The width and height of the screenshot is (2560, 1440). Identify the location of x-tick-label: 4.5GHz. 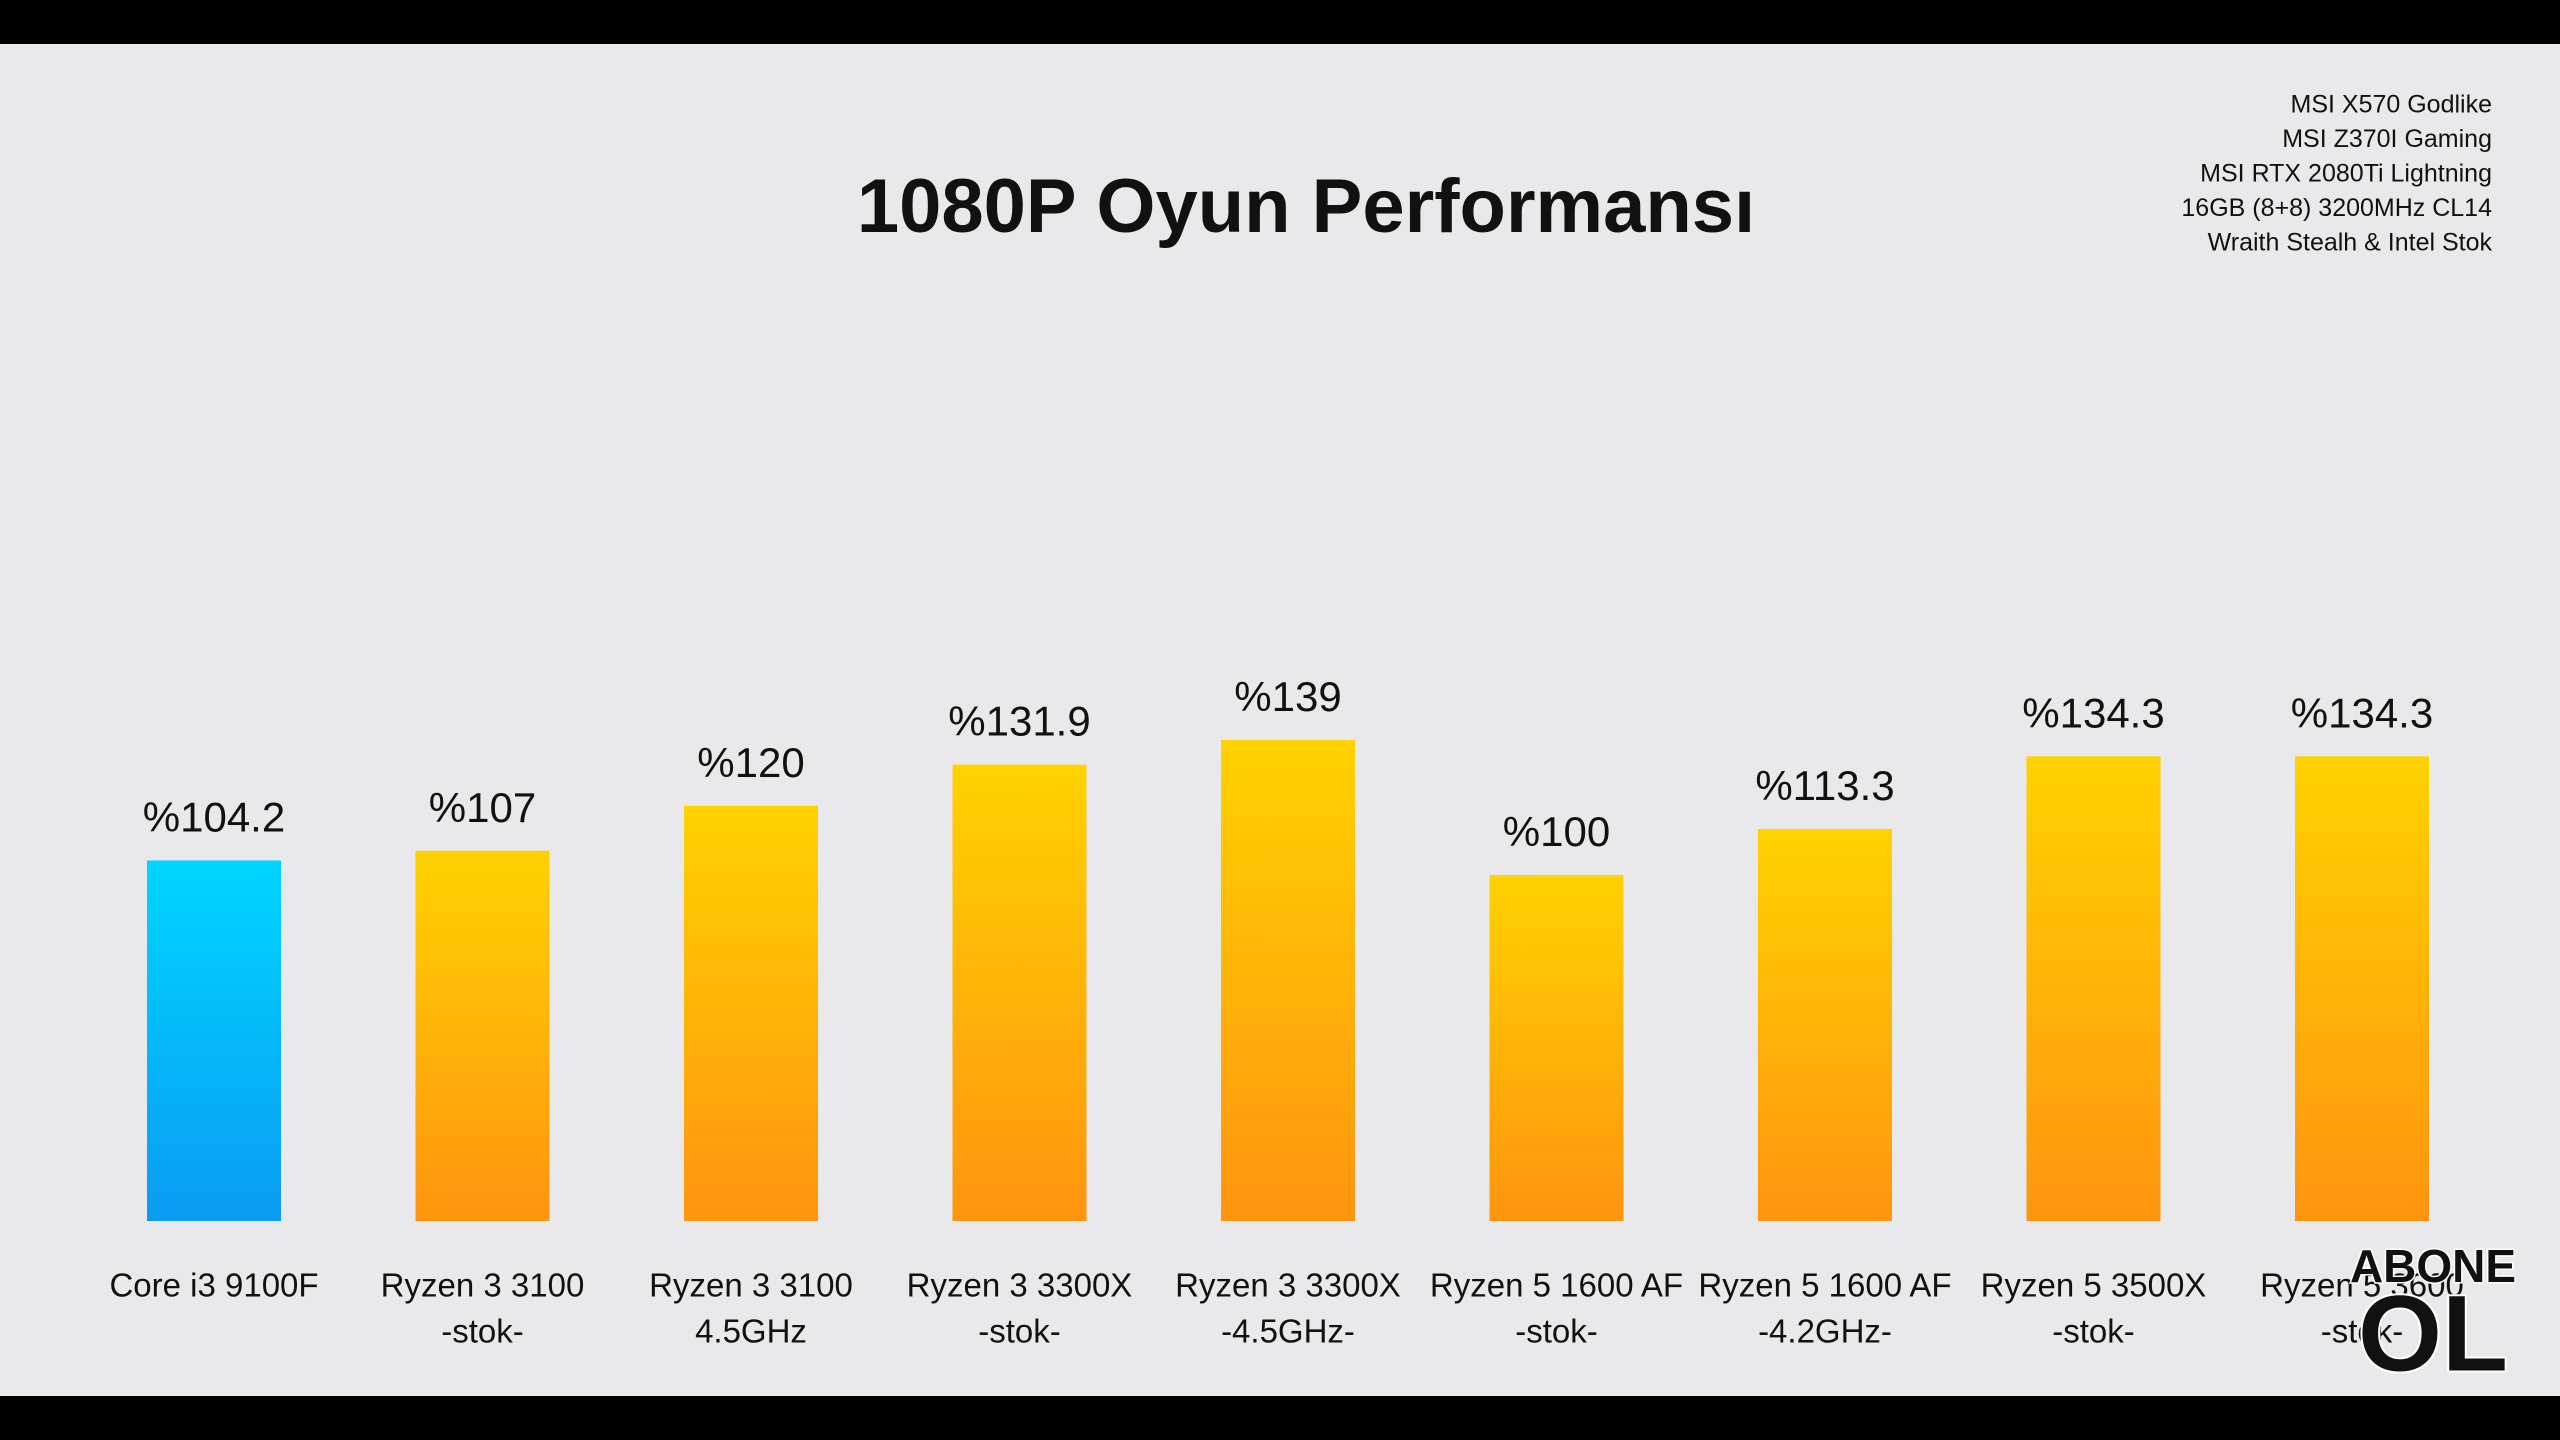
(751, 1331).